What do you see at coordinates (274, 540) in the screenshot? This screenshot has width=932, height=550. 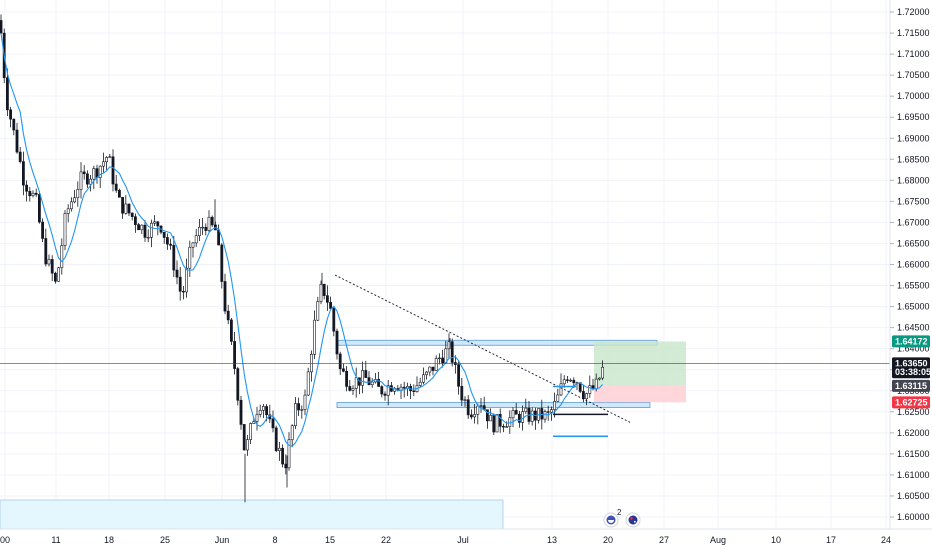 I see `time-tick-label: 8` at bounding box center [274, 540].